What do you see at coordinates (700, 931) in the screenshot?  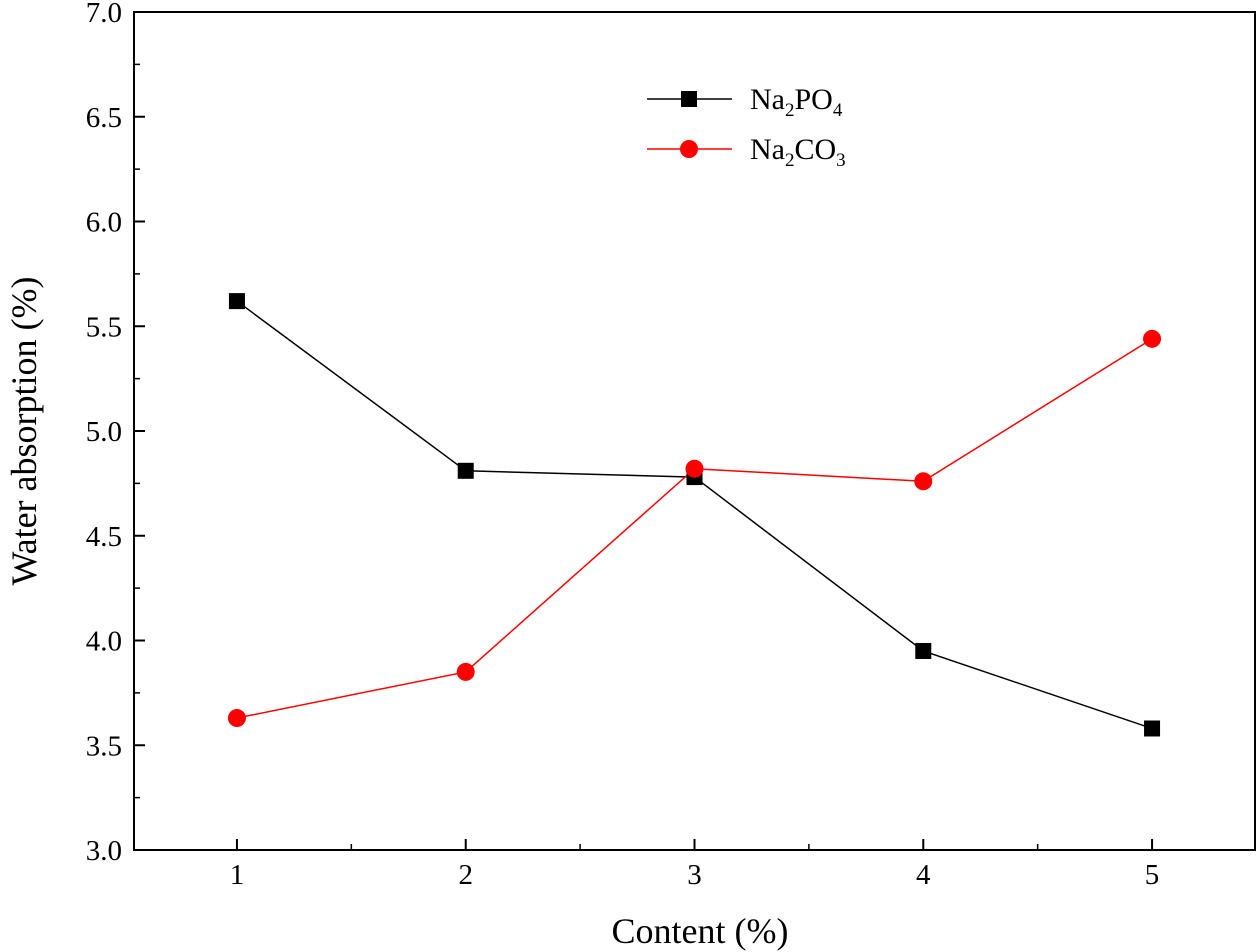 I see `x-axis-title: Content (%)` at bounding box center [700, 931].